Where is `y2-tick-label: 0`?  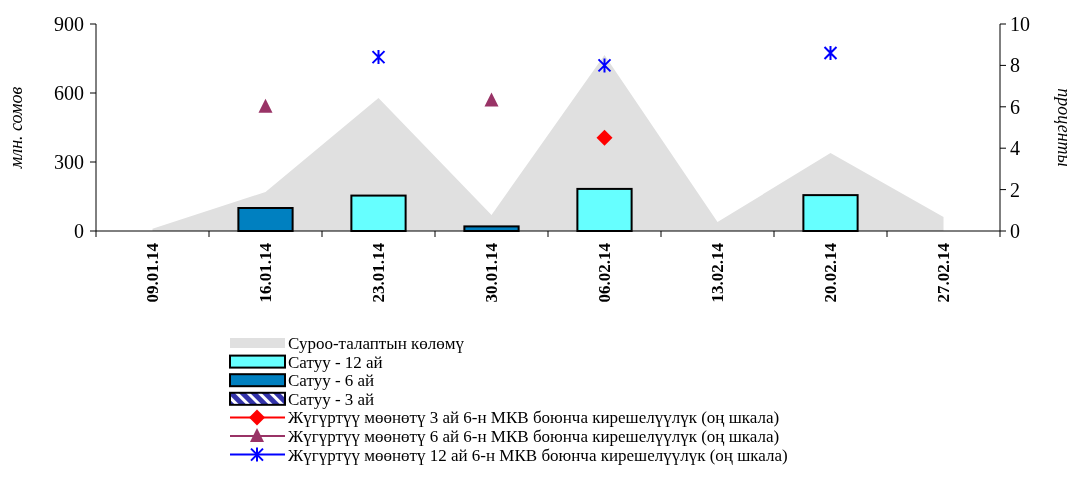 y2-tick-label: 0 is located at coordinates (1015, 231).